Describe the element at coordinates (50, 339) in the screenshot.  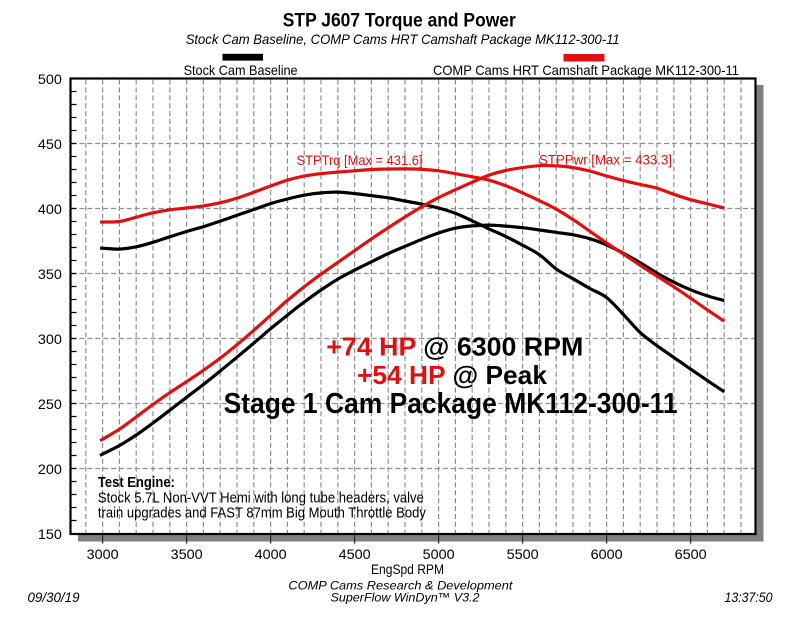
I see `svg-text: 300` at that location.